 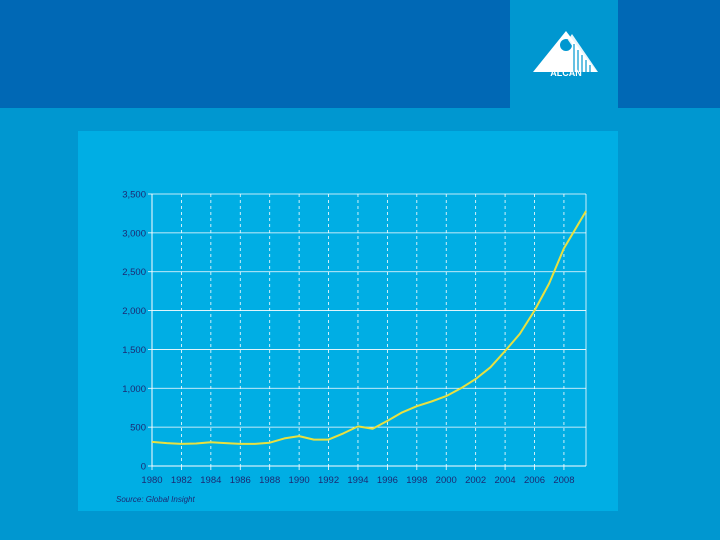 What do you see at coordinates (505, 480) in the screenshot?
I see `x-tick-label: 2004` at bounding box center [505, 480].